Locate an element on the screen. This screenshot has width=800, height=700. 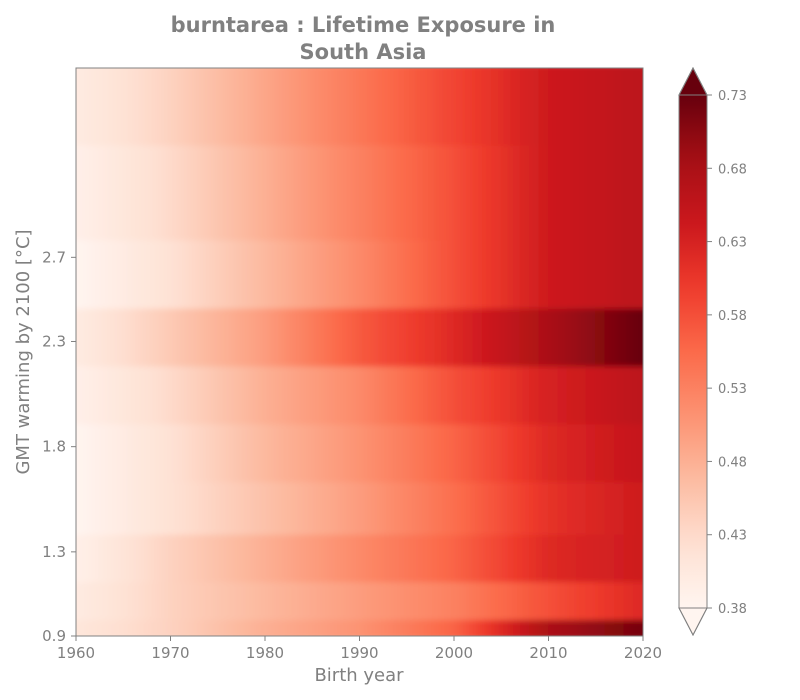
colorbar-tick-label: 0.68 is located at coordinates (732, 169).